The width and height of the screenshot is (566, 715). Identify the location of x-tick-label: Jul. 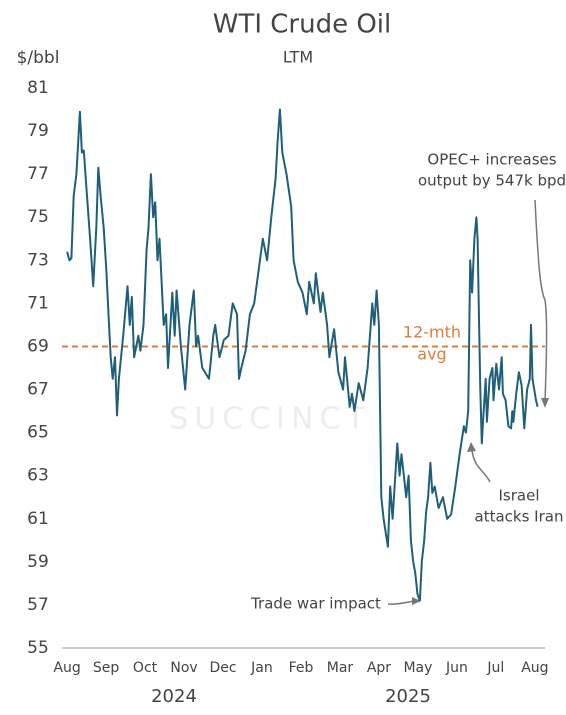
(495, 668).